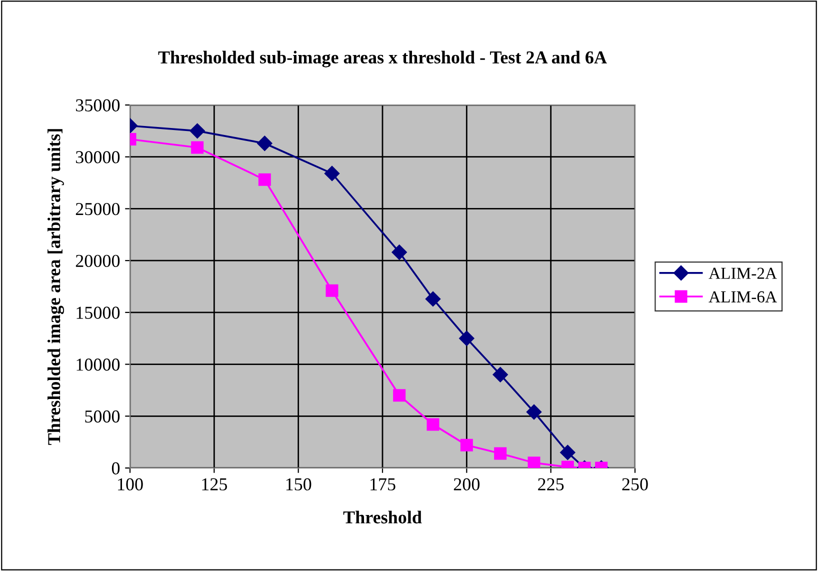  I want to click on y-tick-label: 15000, so click(98, 312).